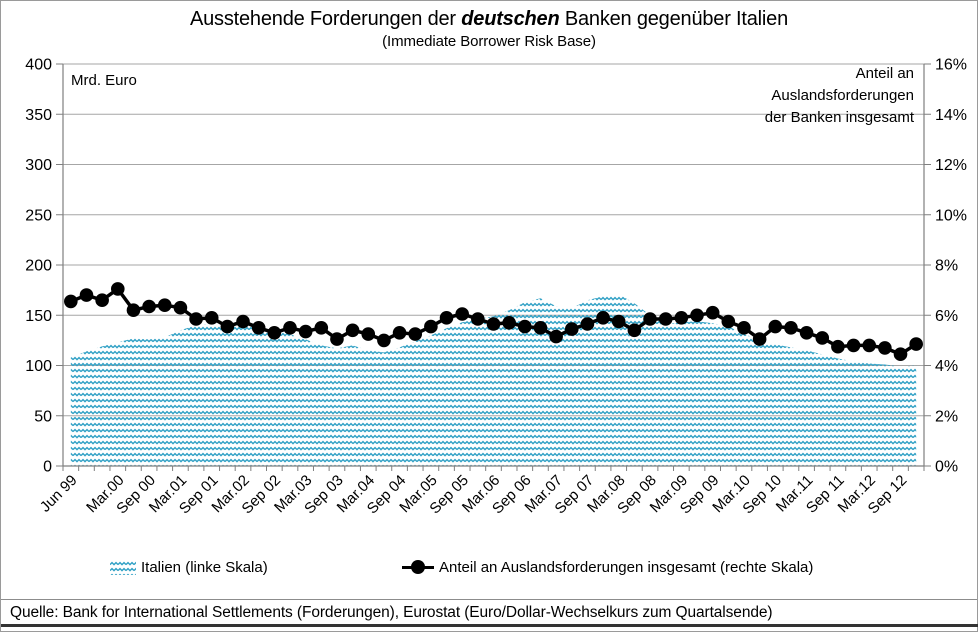 The height and width of the screenshot is (632, 978). I want to click on left-axis-unit-label: Mrd. Euro, so click(104, 80).